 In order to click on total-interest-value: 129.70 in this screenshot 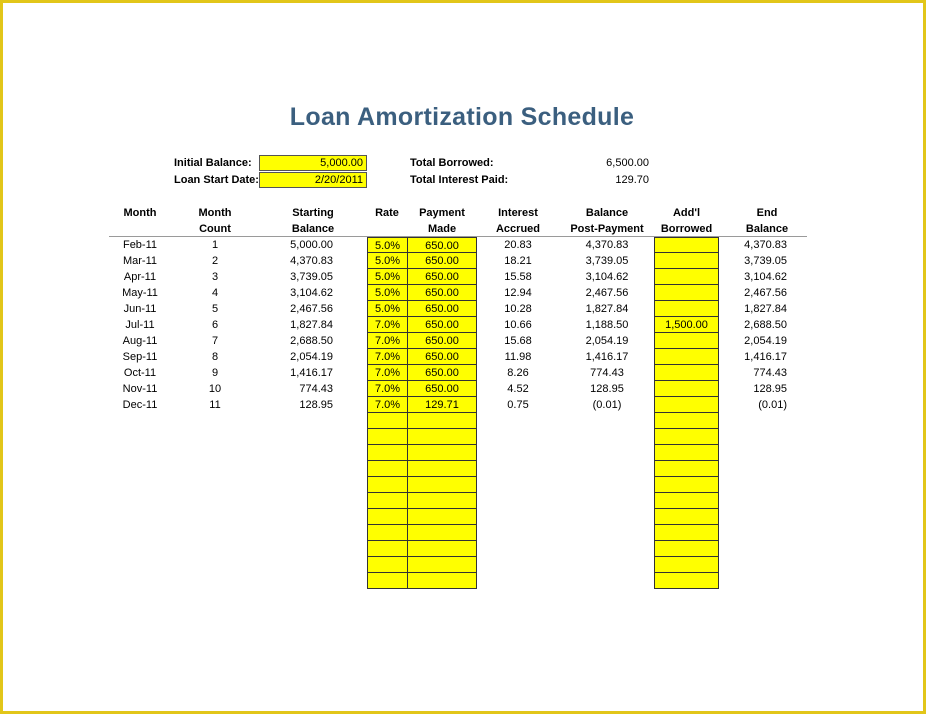, I will do `click(632, 180)`.